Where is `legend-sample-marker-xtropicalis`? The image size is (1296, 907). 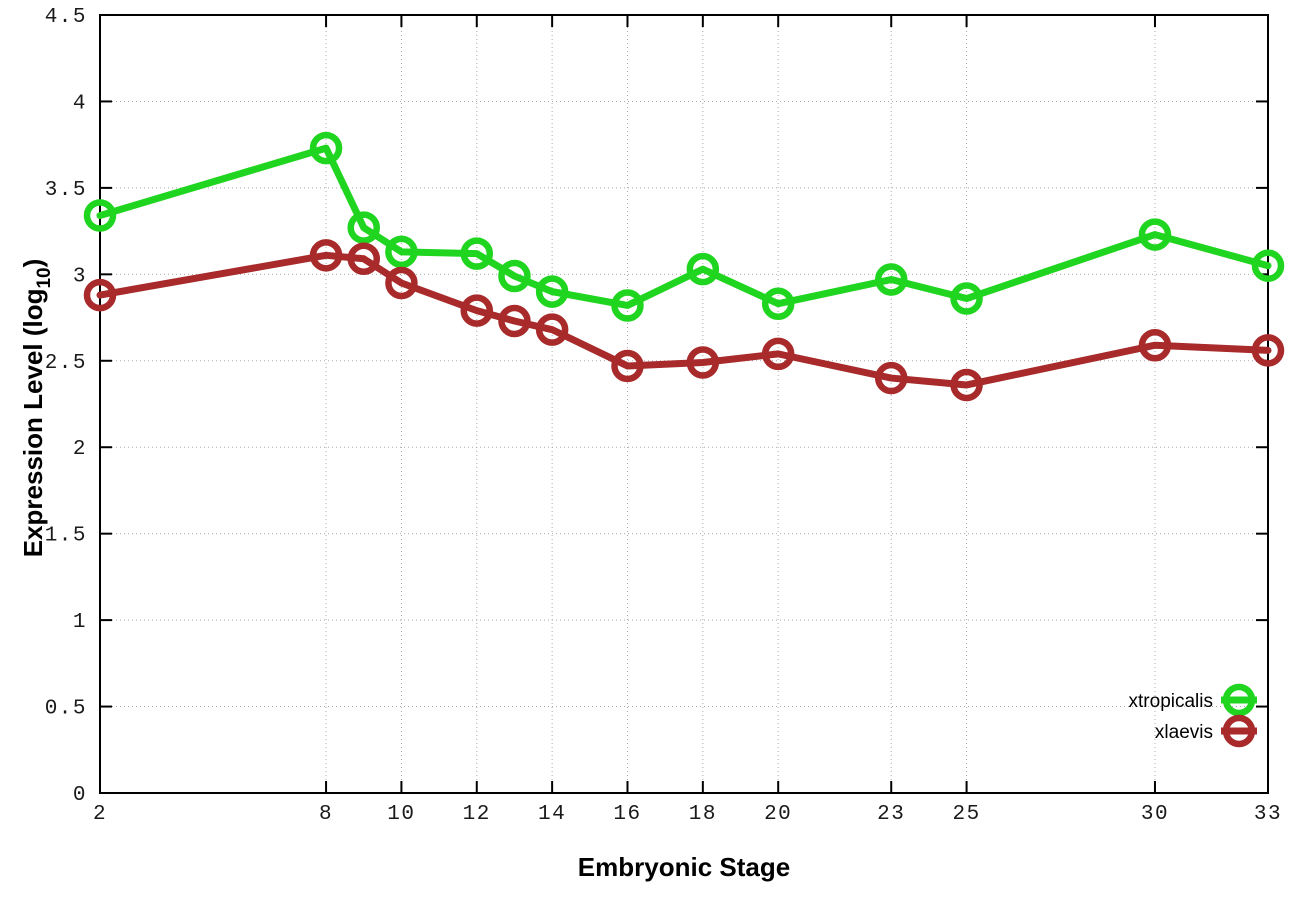 legend-sample-marker-xtropicalis is located at coordinates (1239, 700).